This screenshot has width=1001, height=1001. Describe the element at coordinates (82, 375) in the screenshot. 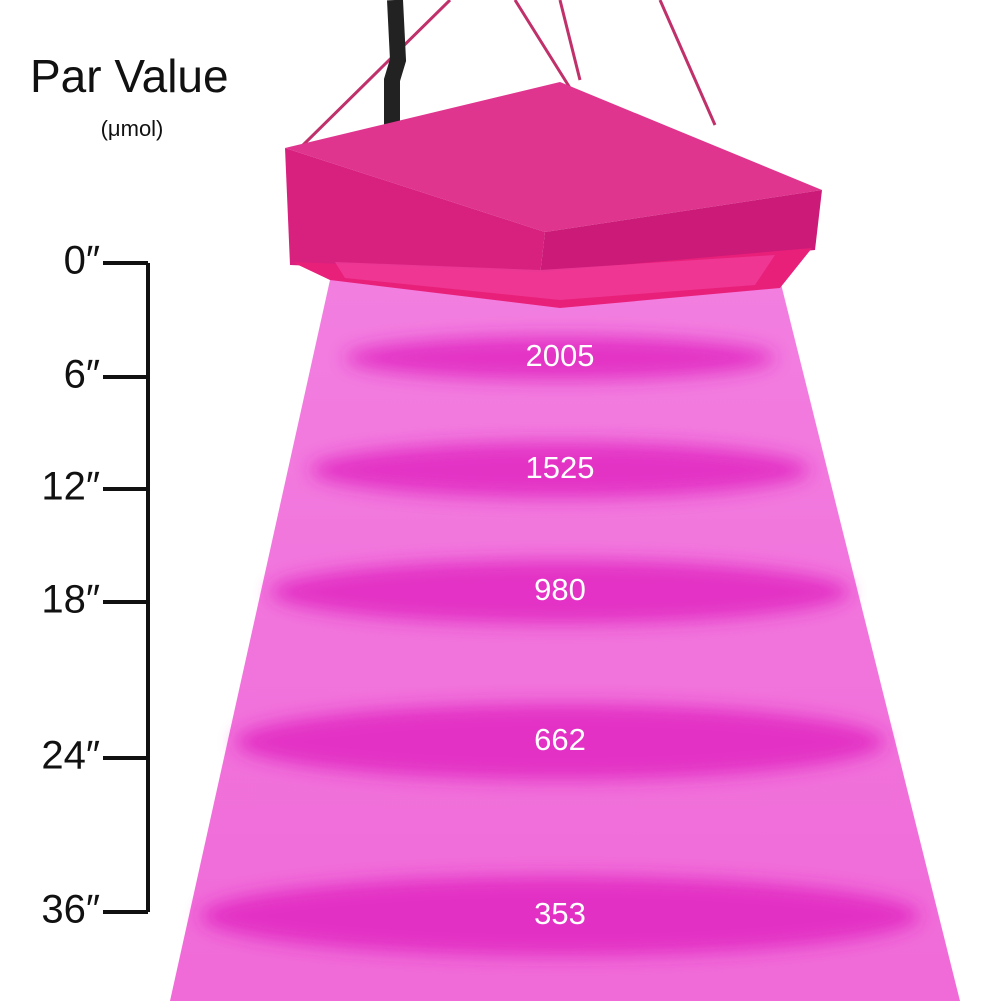

I see `distance-label: 6″` at that location.